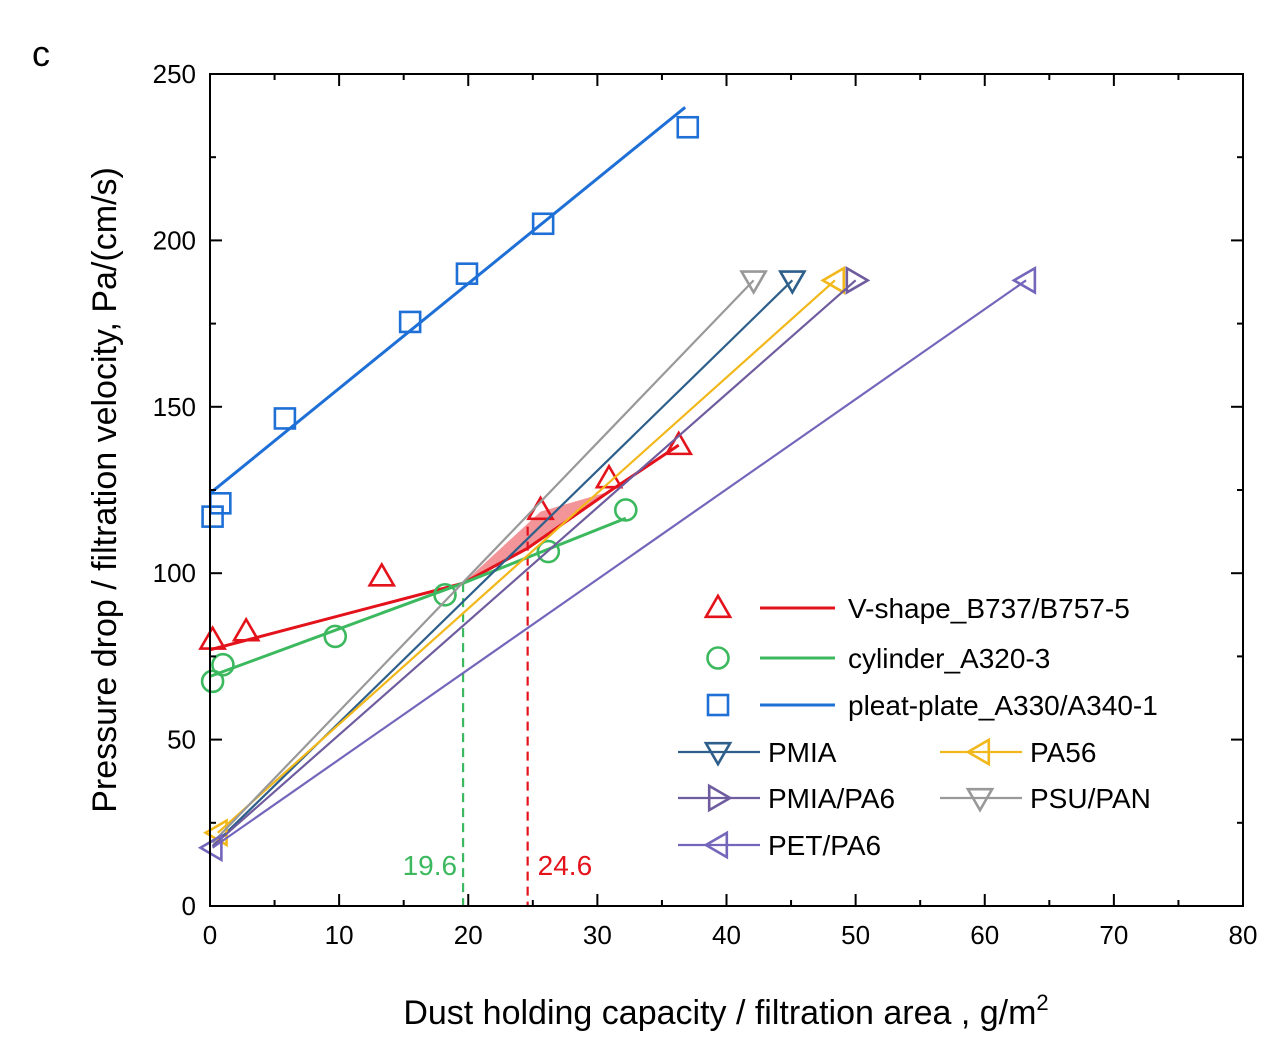 This screenshot has width=1269, height=1038. I want to click on legend-entry: PET/PA6, so click(779, 845).